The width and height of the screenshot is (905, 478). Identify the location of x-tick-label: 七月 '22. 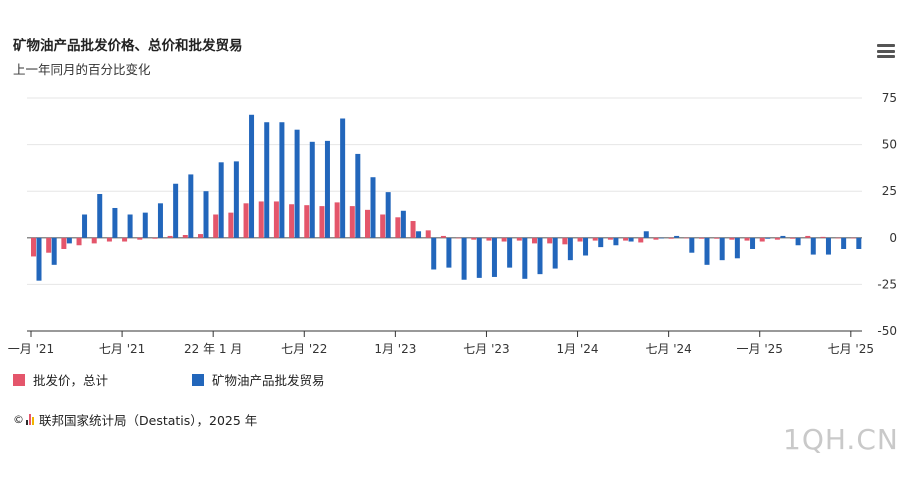
(304, 349).